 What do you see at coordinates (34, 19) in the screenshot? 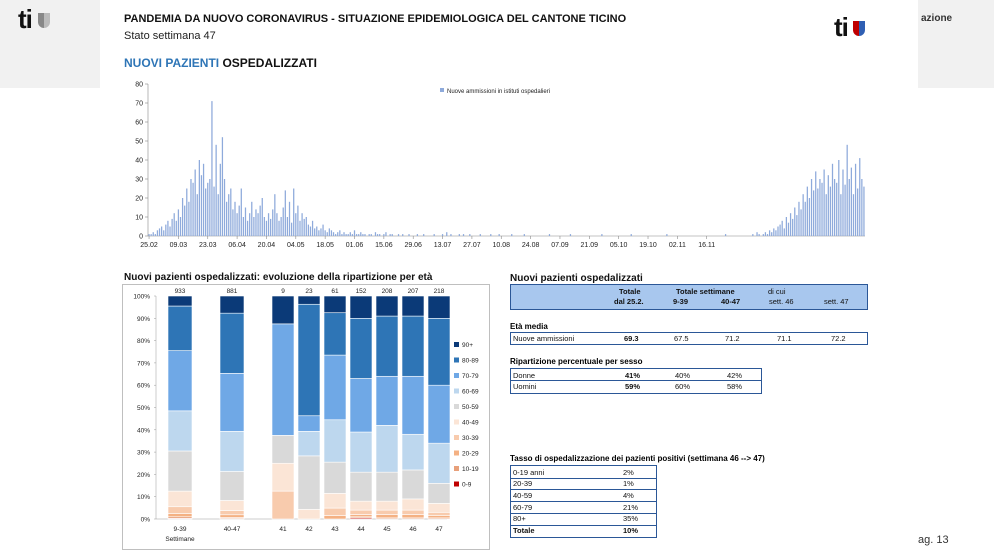
I see `logo-left: ti` at bounding box center [34, 19].